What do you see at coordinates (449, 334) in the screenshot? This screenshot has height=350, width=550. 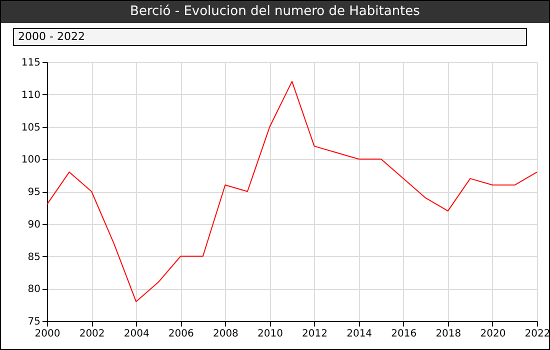 I see `x-tick-label: 2018` at bounding box center [449, 334].